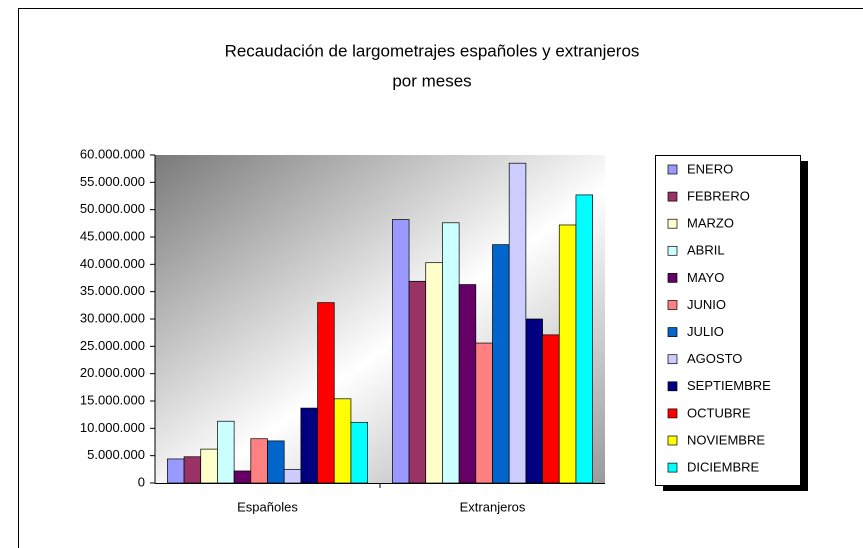 This screenshot has width=863, height=548. What do you see at coordinates (710, 168) in the screenshot?
I see `legend-label: ENERO` at bounding box center [710, 168].